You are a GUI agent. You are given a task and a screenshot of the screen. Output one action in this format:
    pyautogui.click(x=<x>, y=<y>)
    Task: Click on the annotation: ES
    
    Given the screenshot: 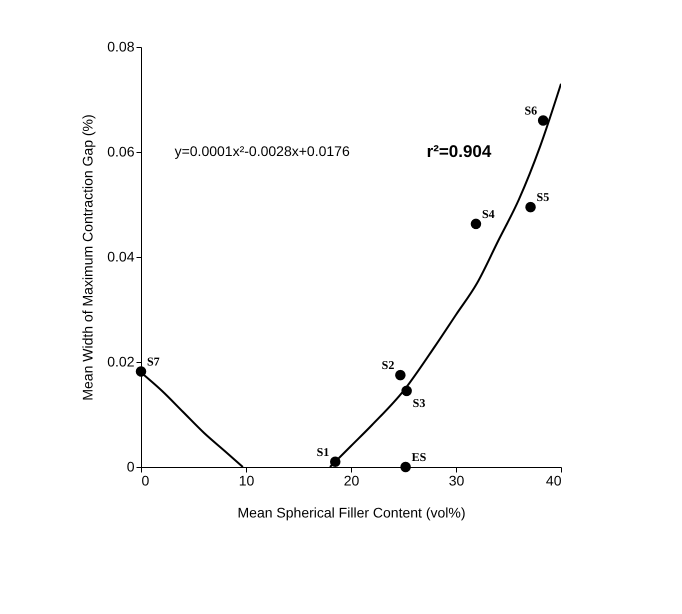 What is the action you would take?
    pyautogui.click(x=419, y=457)
    